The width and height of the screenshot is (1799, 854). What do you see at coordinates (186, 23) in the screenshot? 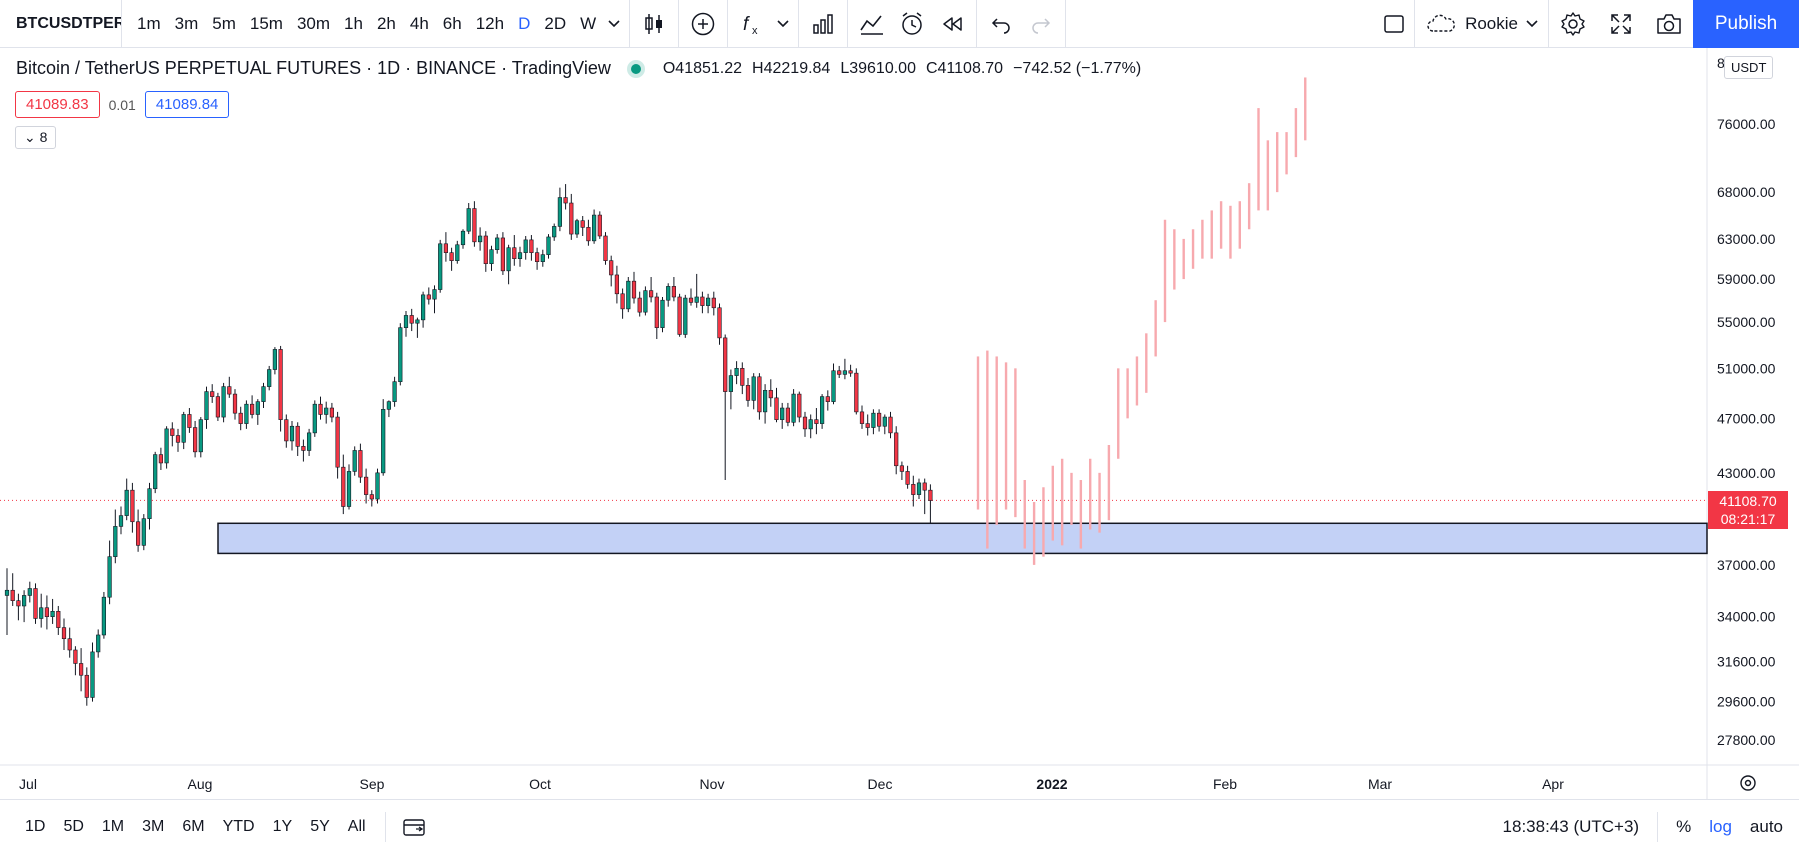
I see `interval-3m: 3m` at bounding box center [186, 23].